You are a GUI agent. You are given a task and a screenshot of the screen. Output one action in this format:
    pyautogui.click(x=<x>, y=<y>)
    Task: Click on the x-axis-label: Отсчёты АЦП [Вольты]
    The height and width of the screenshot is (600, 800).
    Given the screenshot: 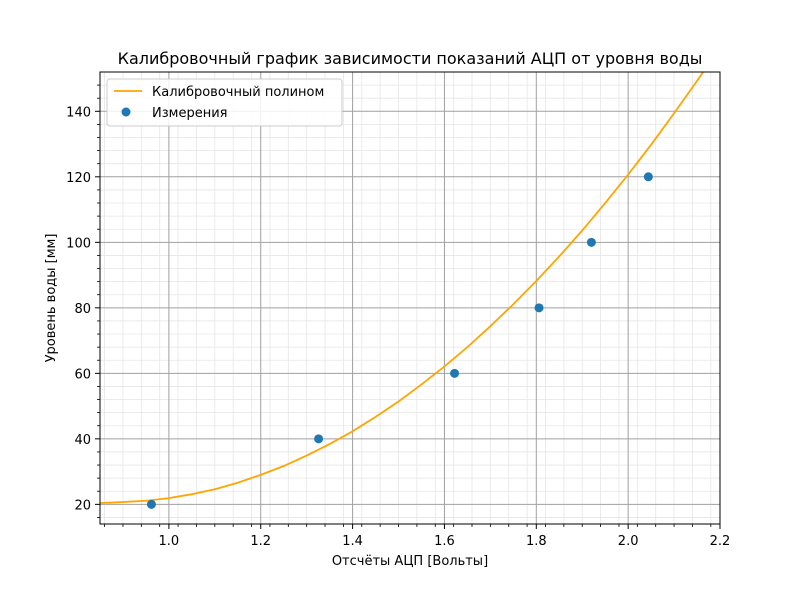 What is the action you would take?
    pyautogui.click(x=410, y=561)
    